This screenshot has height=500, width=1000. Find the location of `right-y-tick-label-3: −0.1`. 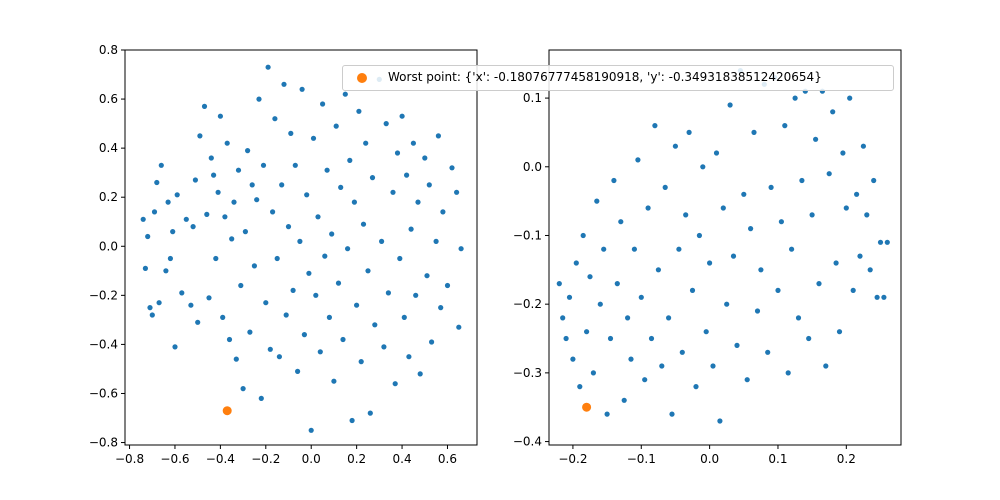

right-y-tick-label-3: −0.1 is located at coordinates (527, 235).